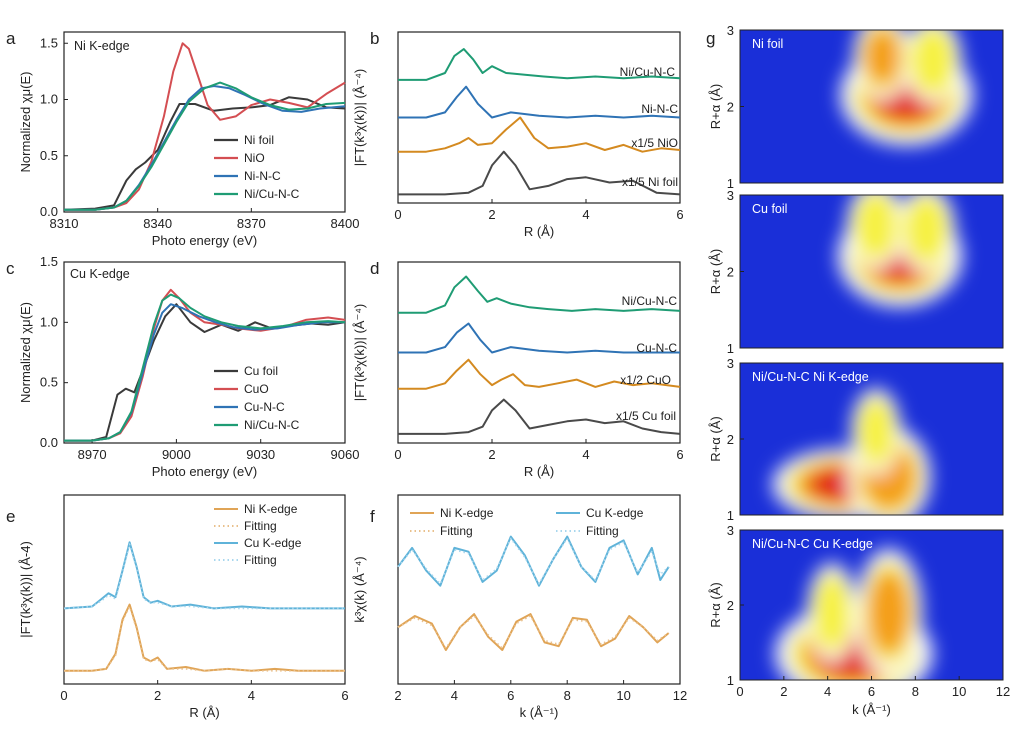  Describe the element at coordinates (372, 516) in the screenshot. I see `panel-letter: f` at that location.